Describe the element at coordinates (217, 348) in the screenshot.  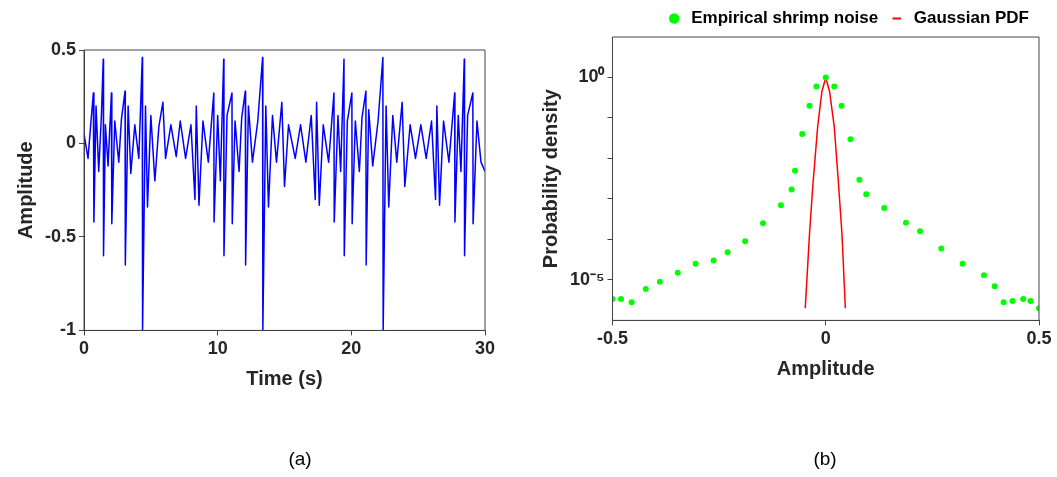
I see `x-tick-label: 10` at that location.